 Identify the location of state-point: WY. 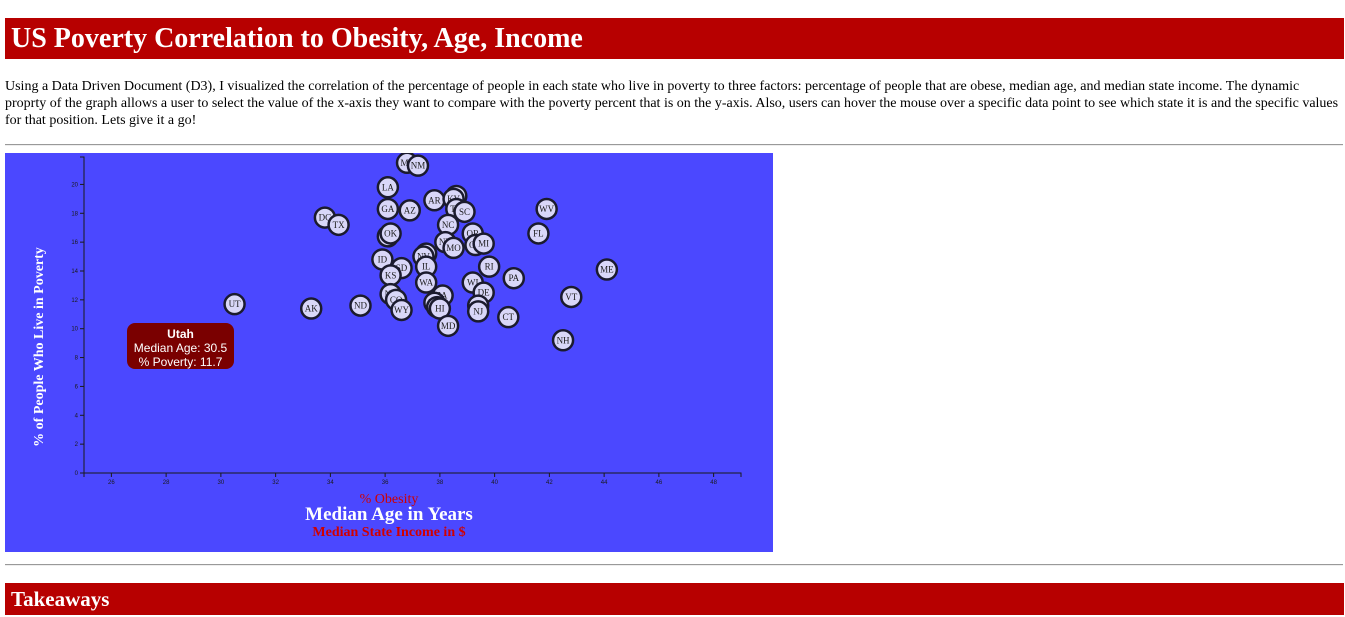
(401, 310).